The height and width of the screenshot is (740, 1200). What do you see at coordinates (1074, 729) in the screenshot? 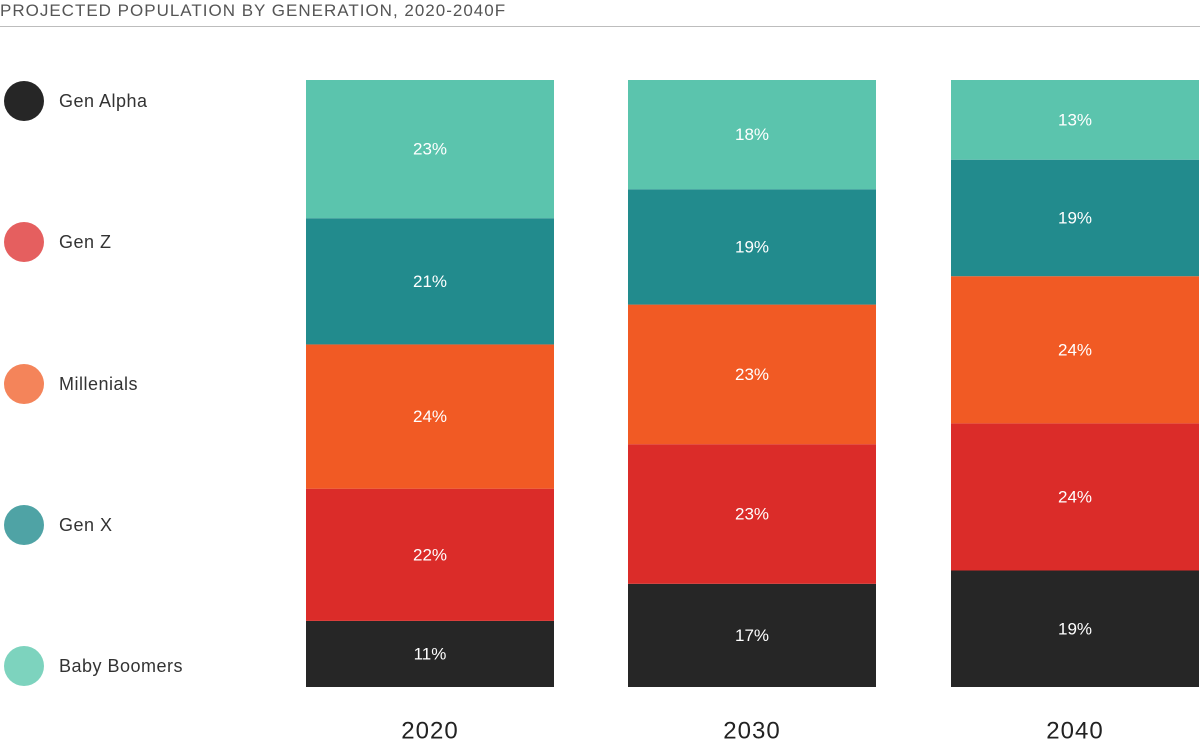
I see `category-label-2040: 2040` at bounding box center [1074, 729].